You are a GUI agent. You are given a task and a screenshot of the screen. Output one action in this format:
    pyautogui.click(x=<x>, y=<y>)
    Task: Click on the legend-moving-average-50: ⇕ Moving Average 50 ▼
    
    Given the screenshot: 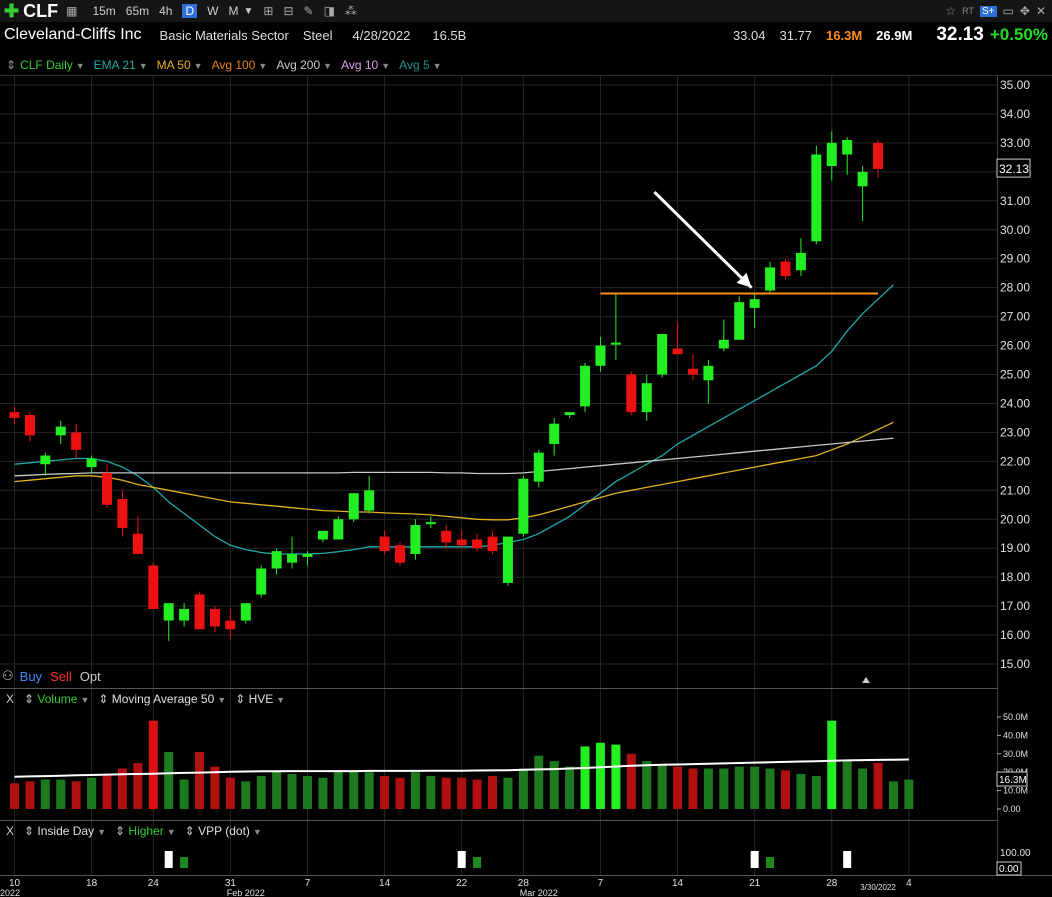 What is the action you would take?
    pyautogui.click(x=162, y=699)
    